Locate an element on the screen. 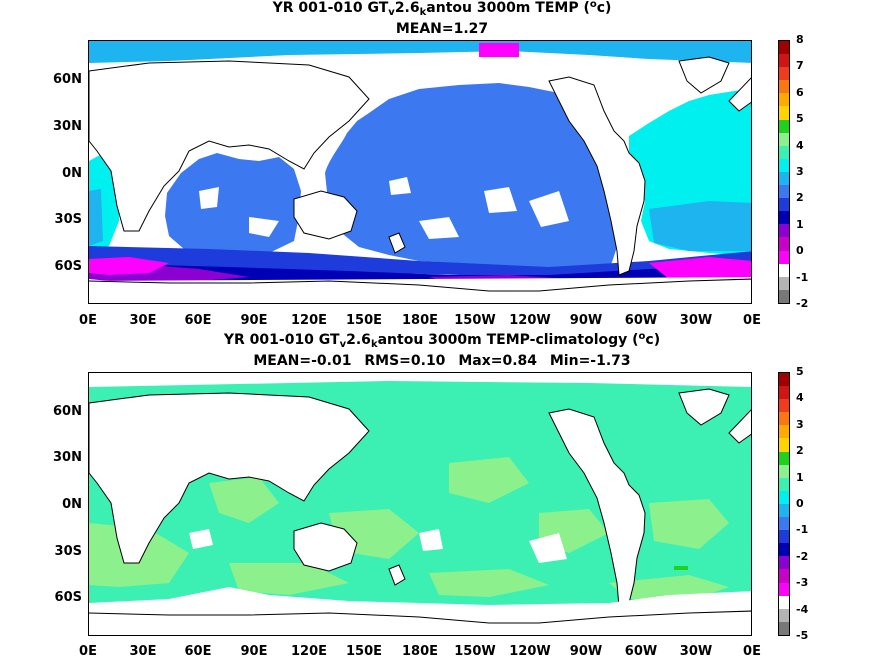 The height and width of the screenshot is (663, 884). top-stats: MEAN=1.27 is located at coordinates (442, 29).